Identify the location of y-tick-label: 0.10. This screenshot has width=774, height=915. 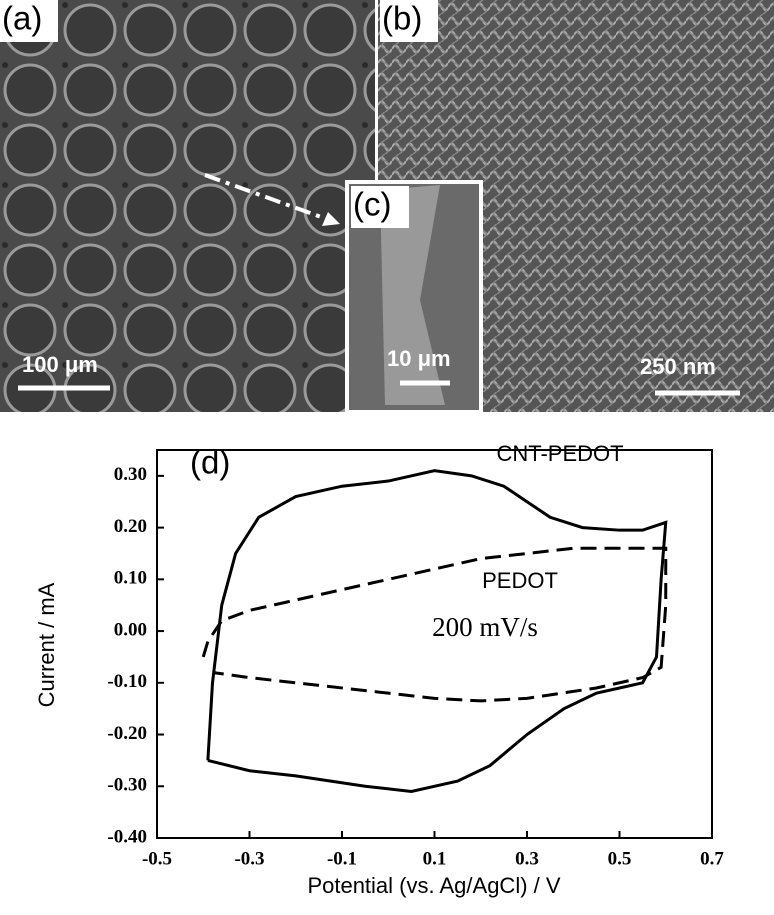
(130, 578).